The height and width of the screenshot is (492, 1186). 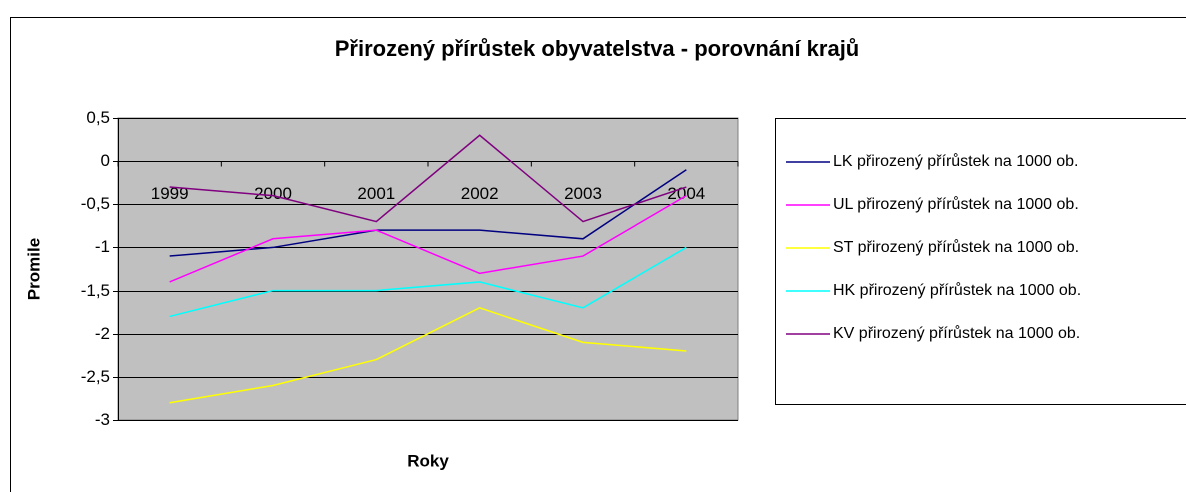 I want to click on legend-label: LK přirozený přírůstek na 1000 ob., so click(x=955, y=161).